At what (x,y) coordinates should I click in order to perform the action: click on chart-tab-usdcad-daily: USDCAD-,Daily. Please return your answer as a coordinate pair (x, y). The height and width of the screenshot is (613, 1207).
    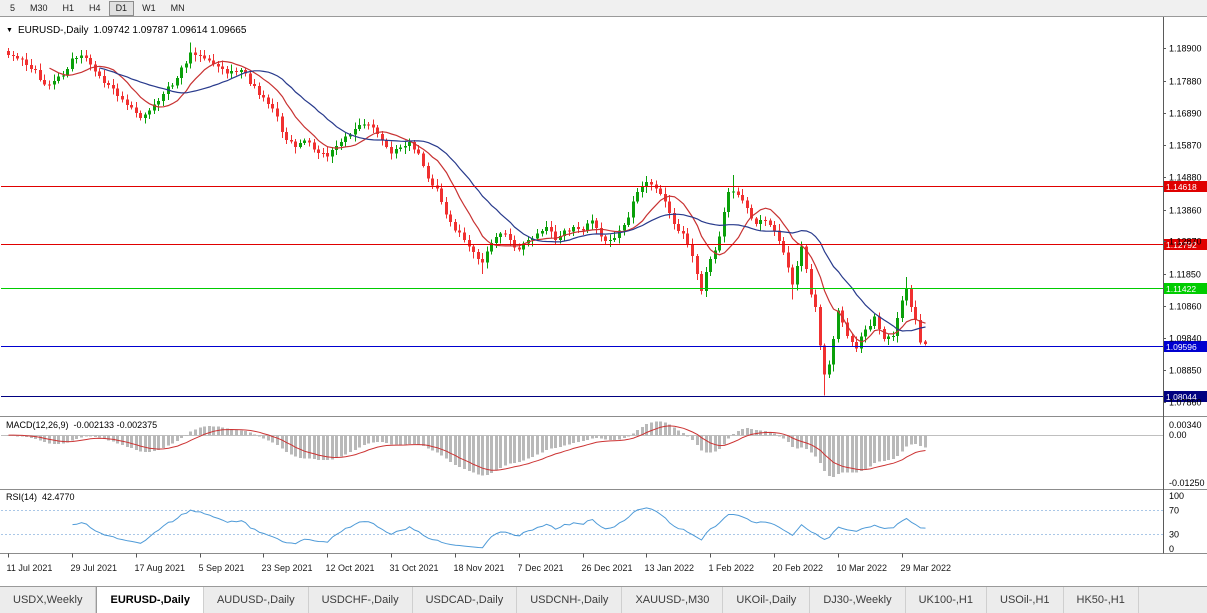
    Looking at the image, I should click on (465, 600).